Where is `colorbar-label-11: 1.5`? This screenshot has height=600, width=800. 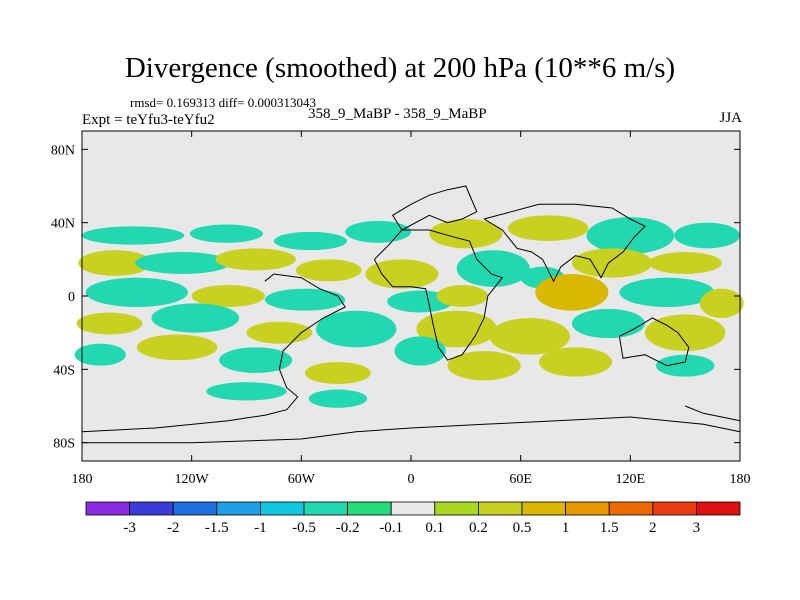 colorbar-label-11: 1.5 is located at coordinates (609, 528).